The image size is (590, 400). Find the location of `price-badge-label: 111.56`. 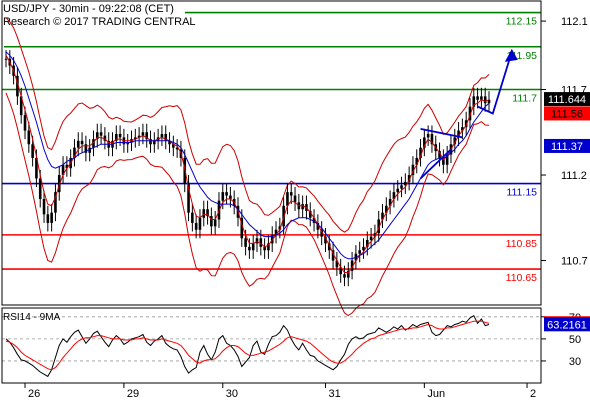

price-badge-label: 111.56 is located at coordinates (567, 114).